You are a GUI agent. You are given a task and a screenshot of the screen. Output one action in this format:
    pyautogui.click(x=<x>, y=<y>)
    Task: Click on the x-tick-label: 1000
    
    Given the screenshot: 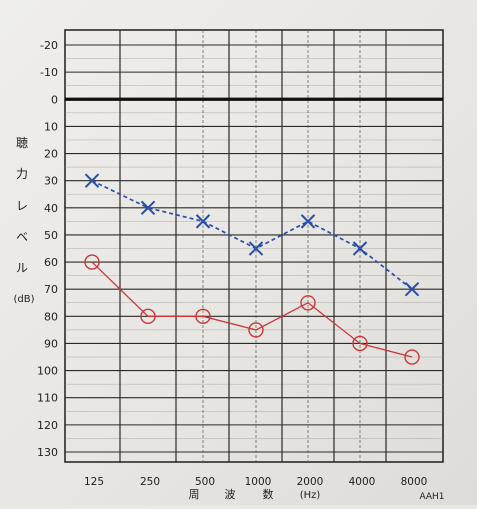 What is the action you would take?
    pyautogui.click(x=258, y=482)
    